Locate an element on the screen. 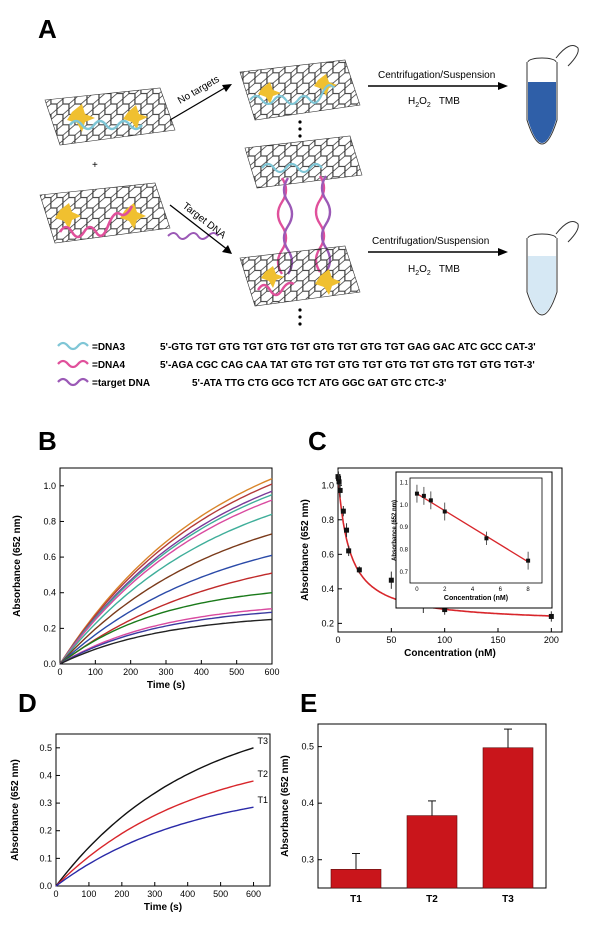 The height and width of the screenshot is (935, 600). arrow-target-dna: Target DNA is located at coordinates (200, 227).